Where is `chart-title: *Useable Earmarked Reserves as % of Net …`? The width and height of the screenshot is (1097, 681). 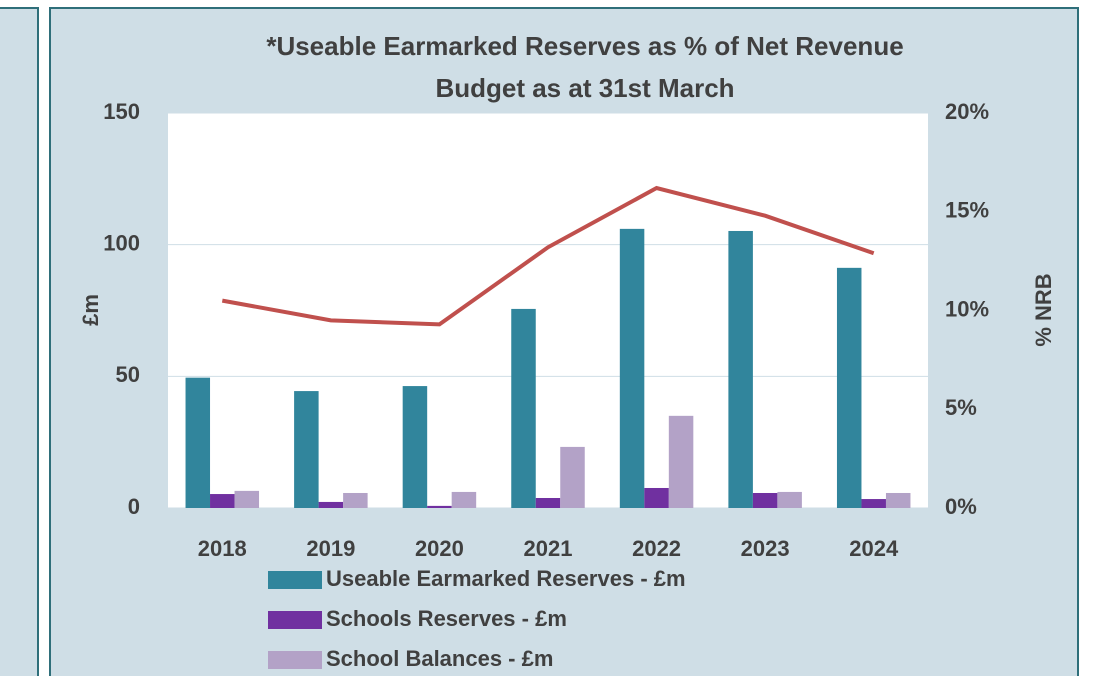
chart-title: *Useable Earmarked Reserves as % of Net … is located at coordinates (584, 46).